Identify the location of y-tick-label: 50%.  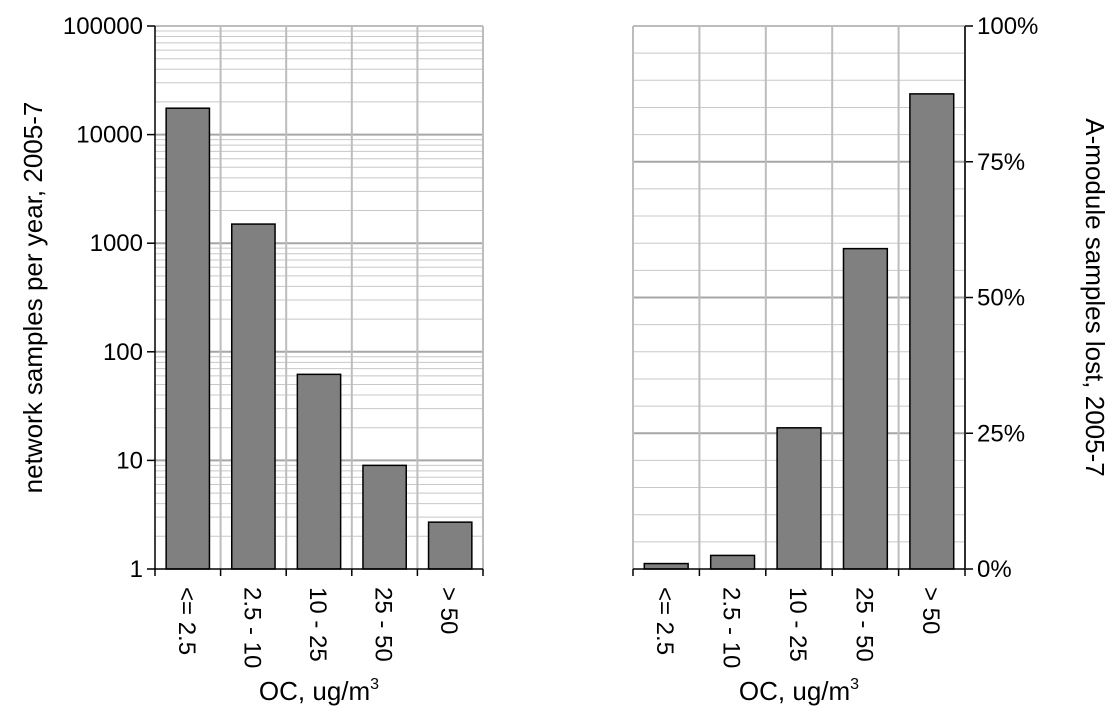
(1001, 298).